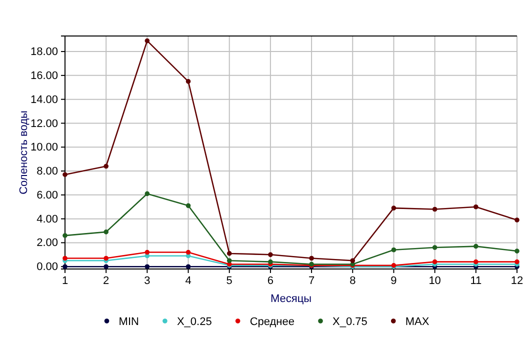 The width and height of the screenshot is (532, 347). I want to click on legend-label: Среднее, so click(272, 322).